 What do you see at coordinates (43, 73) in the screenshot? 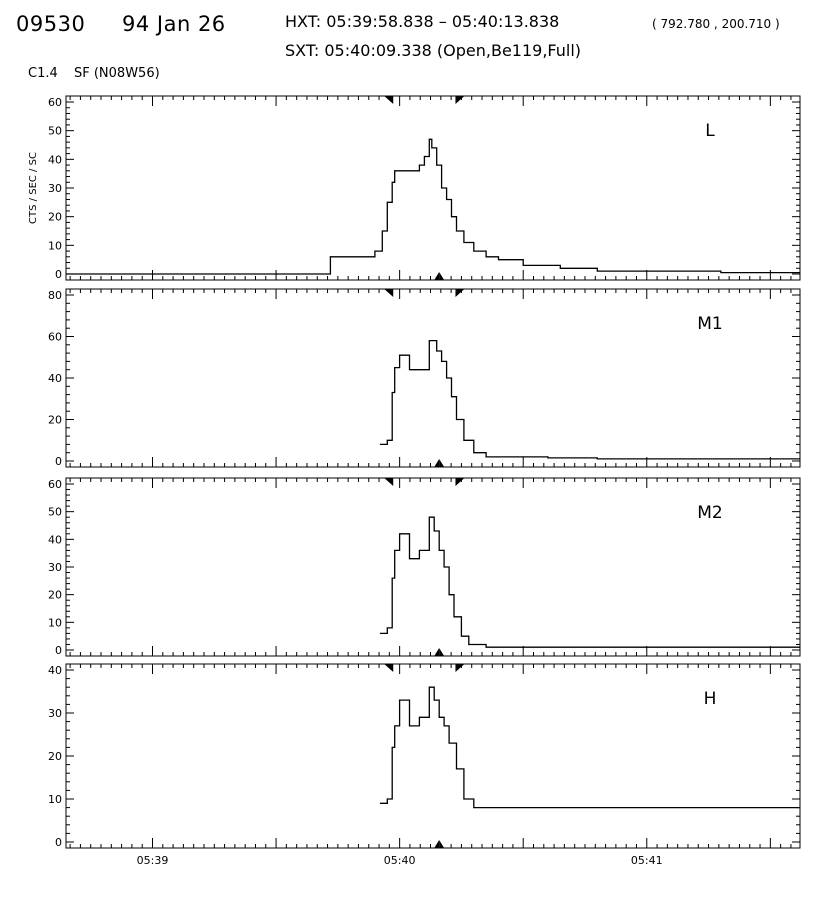
I see `flare-class: C1.4` at bounding box center [43, 73].